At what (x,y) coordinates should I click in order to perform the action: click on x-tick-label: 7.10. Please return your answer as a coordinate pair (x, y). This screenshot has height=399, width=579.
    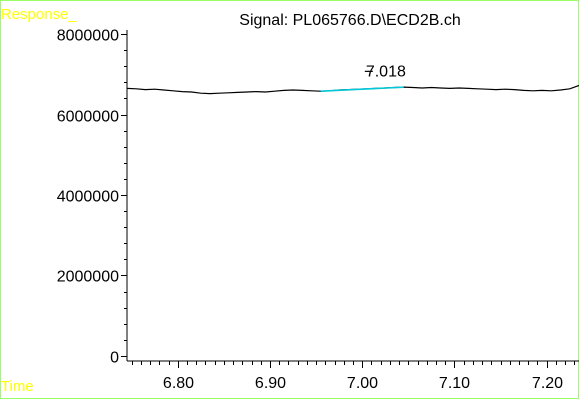
    Looking at the image, I should click on (454, 383).